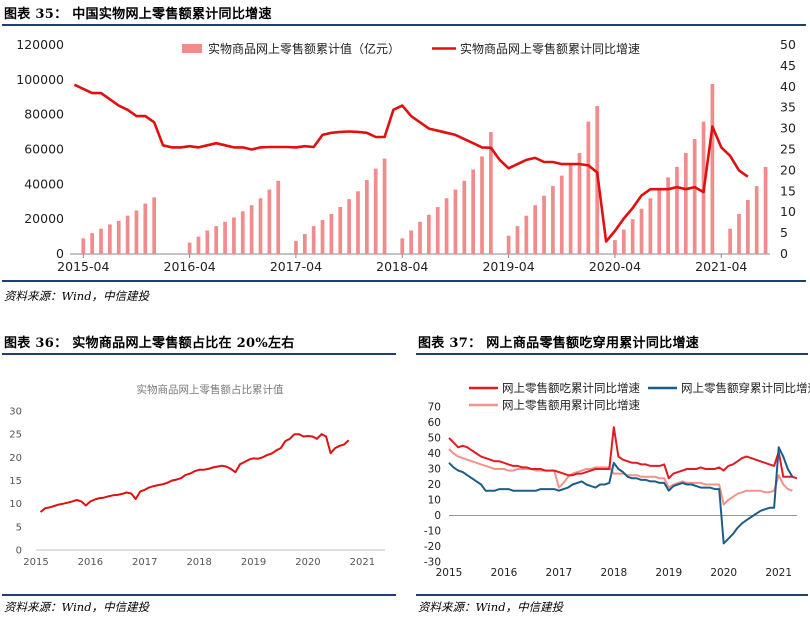 This screenshot has width=810, height=618. I want to click on y-right-tick-label: 25, so click(788, 149).